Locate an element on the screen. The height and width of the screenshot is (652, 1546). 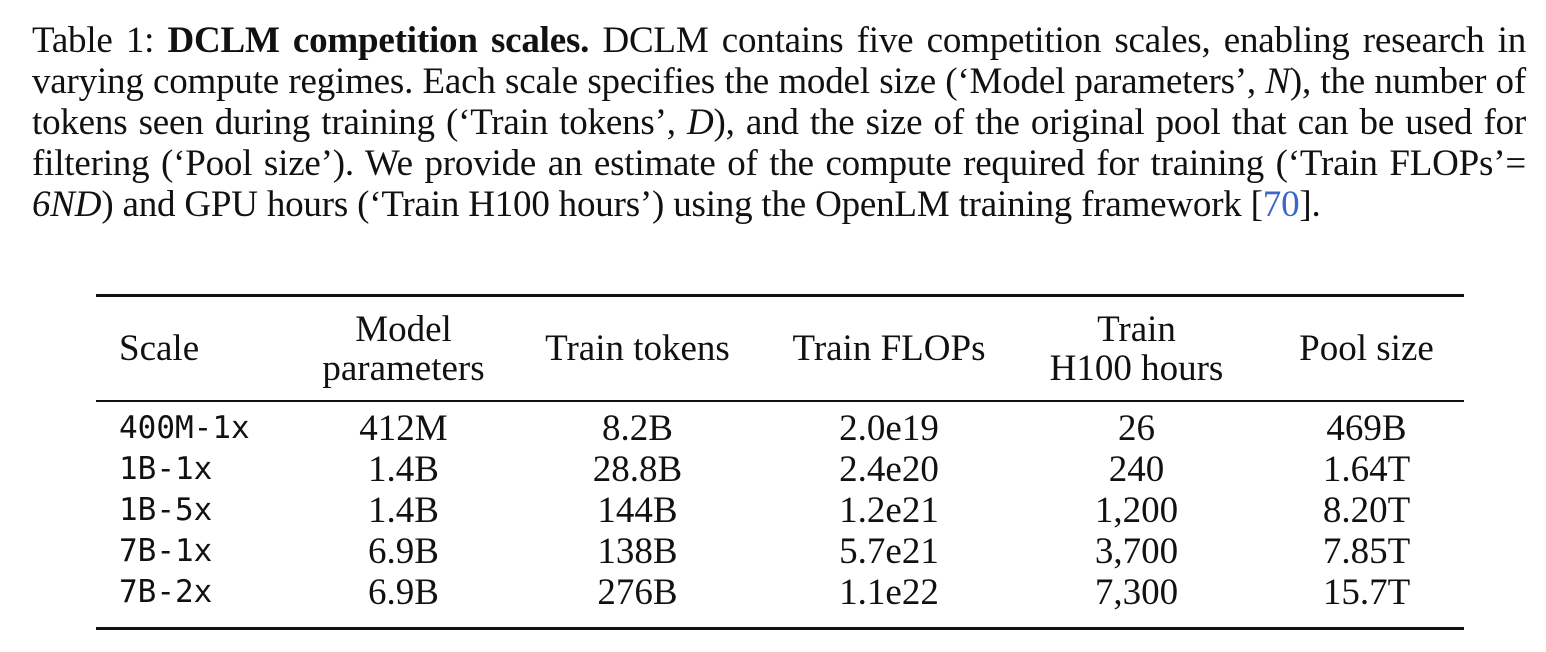
table-row: 7B-2x 6.9B 276B 1.1e22 7,300 15.7T is located at coordinates (780, 592).